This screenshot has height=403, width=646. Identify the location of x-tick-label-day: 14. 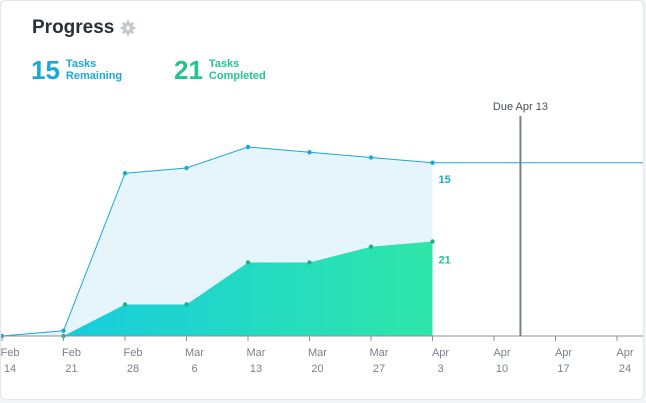
(10, 369).